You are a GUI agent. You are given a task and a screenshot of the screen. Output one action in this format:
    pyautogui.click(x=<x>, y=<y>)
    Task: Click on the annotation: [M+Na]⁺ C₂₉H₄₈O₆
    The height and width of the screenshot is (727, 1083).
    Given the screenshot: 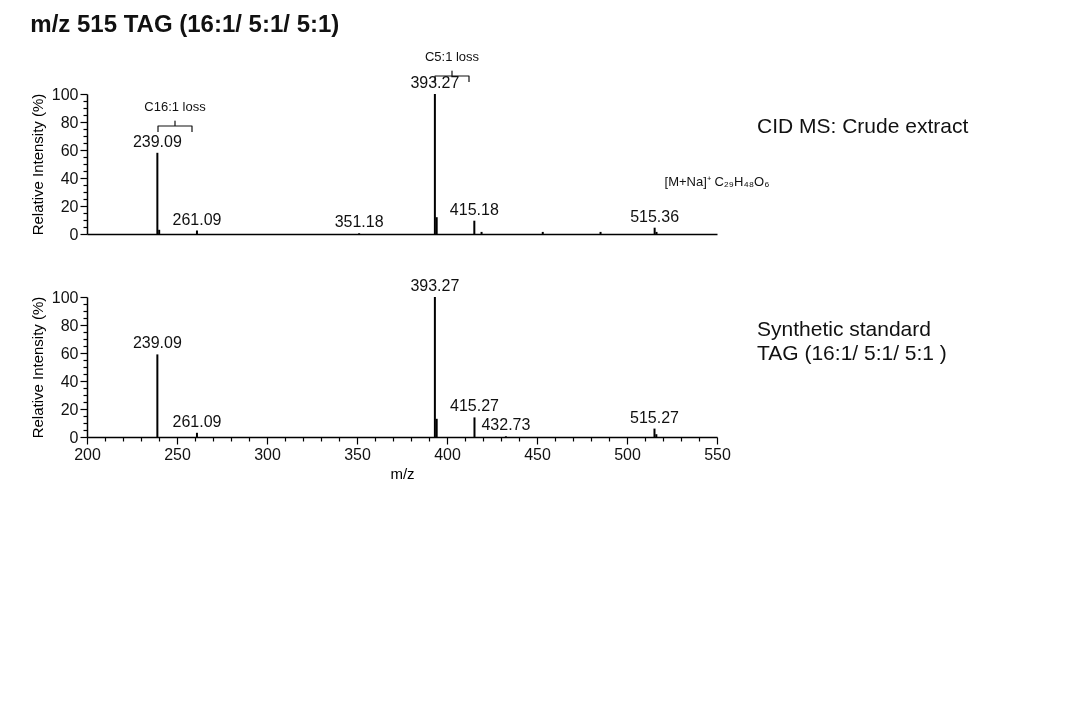 What is the action you would take?
    pyautogui.click(x=717, y=182)
    